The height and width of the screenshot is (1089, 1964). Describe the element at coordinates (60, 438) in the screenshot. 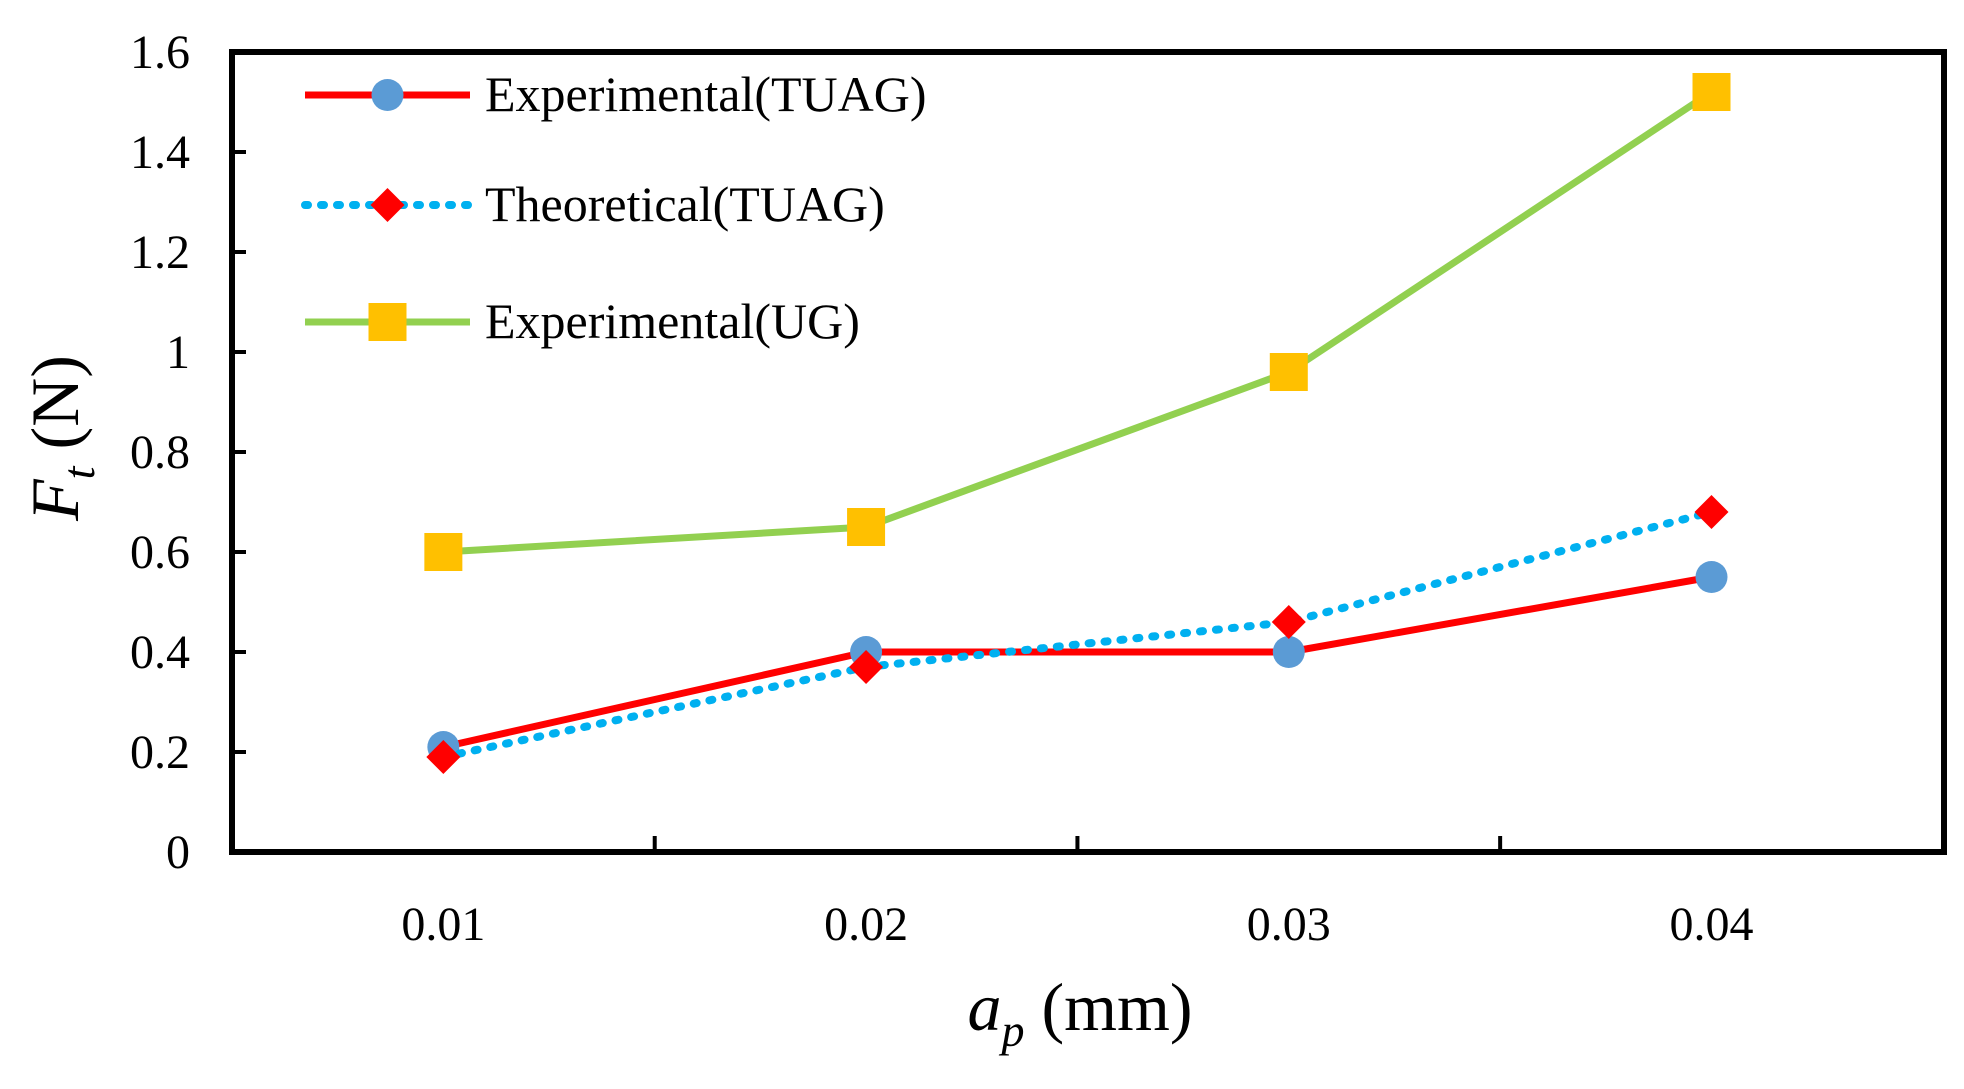

I see `y-axis-title: Ft (N)` at that location.